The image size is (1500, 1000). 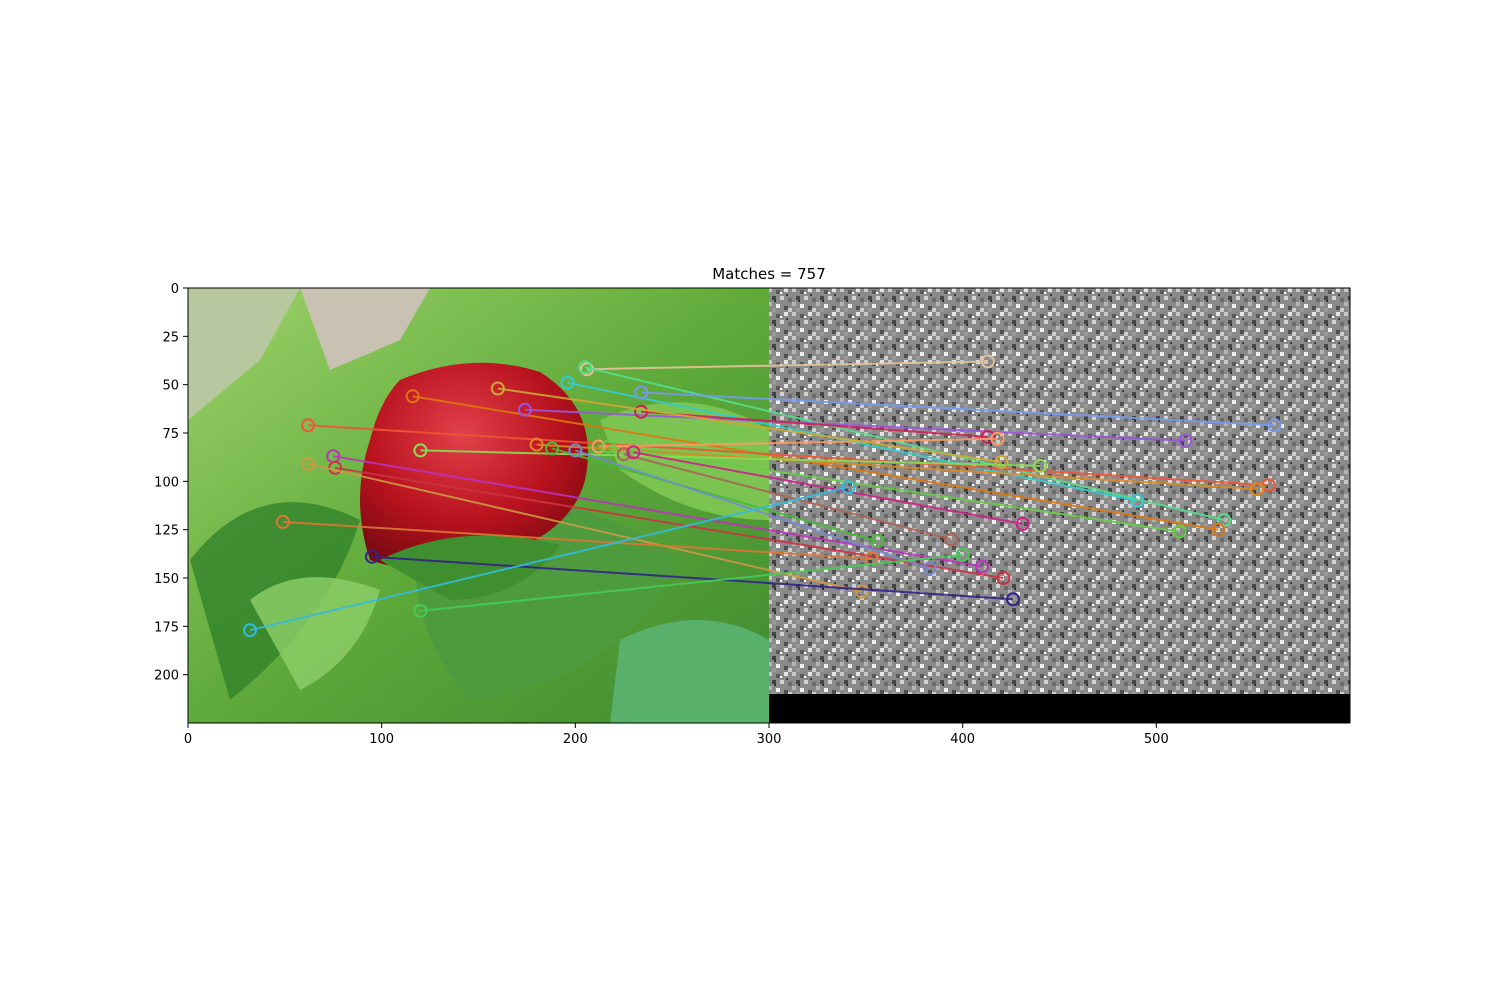 I want to click on y-tick-label: 150, so click(x=166, y=579).